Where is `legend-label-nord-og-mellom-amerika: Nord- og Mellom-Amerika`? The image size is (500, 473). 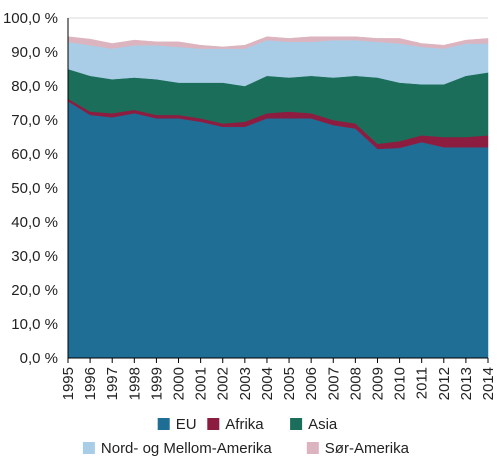
legend-label-nord-og-mellom-amerika: Nord- og Mellom-Amerika is located at coordinates (187, 448).